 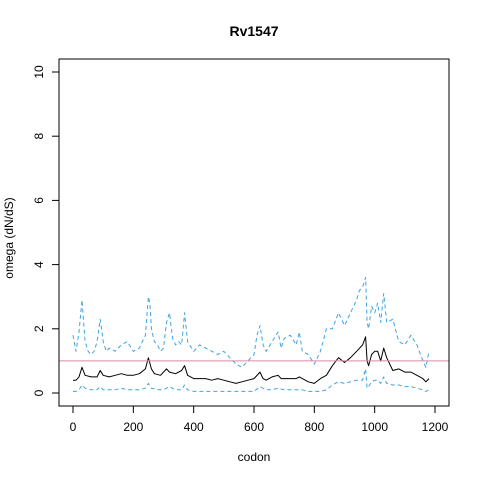 What do you see at coordinates (251, 360) in the screenshot?
I see `series-line-estimate` at bounding box center [251, 360].